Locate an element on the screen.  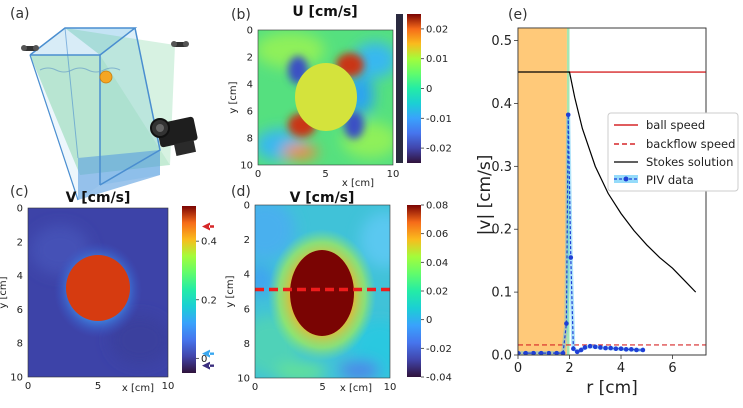
colorbar-tick-label: 0.2 is located at coordinates (209, 300).